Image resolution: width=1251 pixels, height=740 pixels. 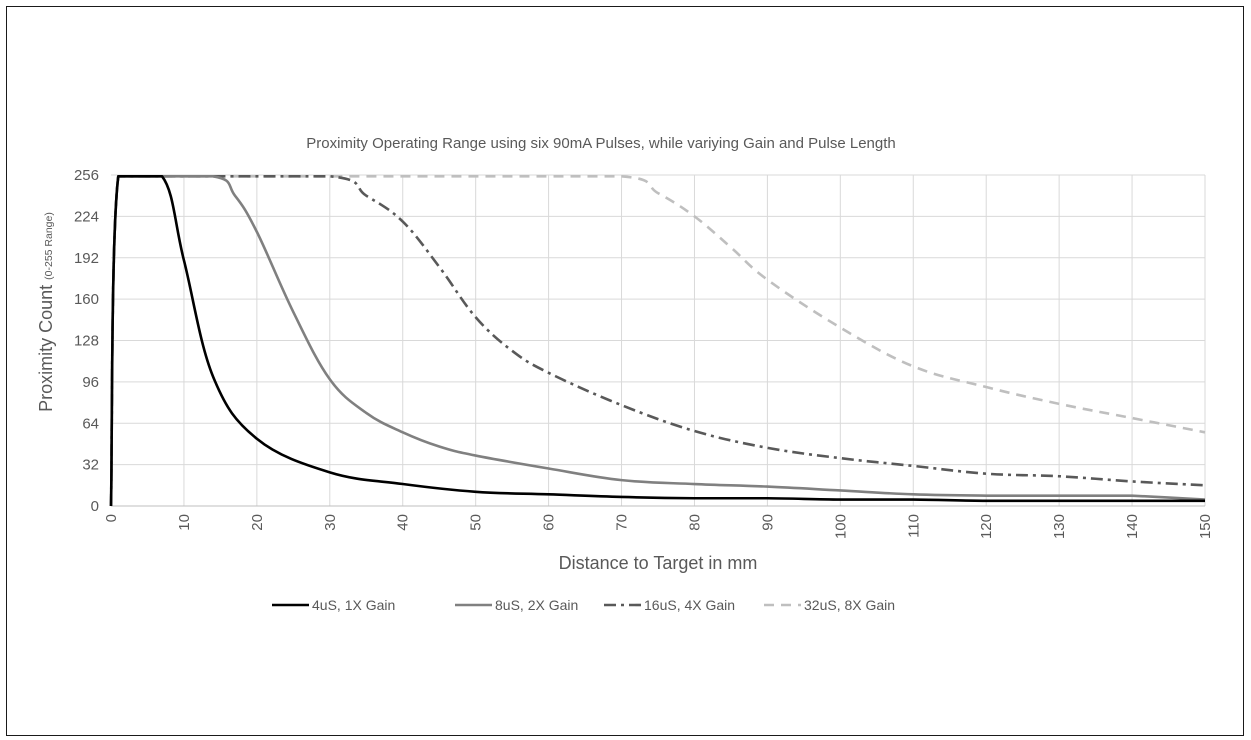 What do you see at coordinates (257, 522) in the screenshot?
I see `x-tick-label: 20` at bounding box center [257, 522].